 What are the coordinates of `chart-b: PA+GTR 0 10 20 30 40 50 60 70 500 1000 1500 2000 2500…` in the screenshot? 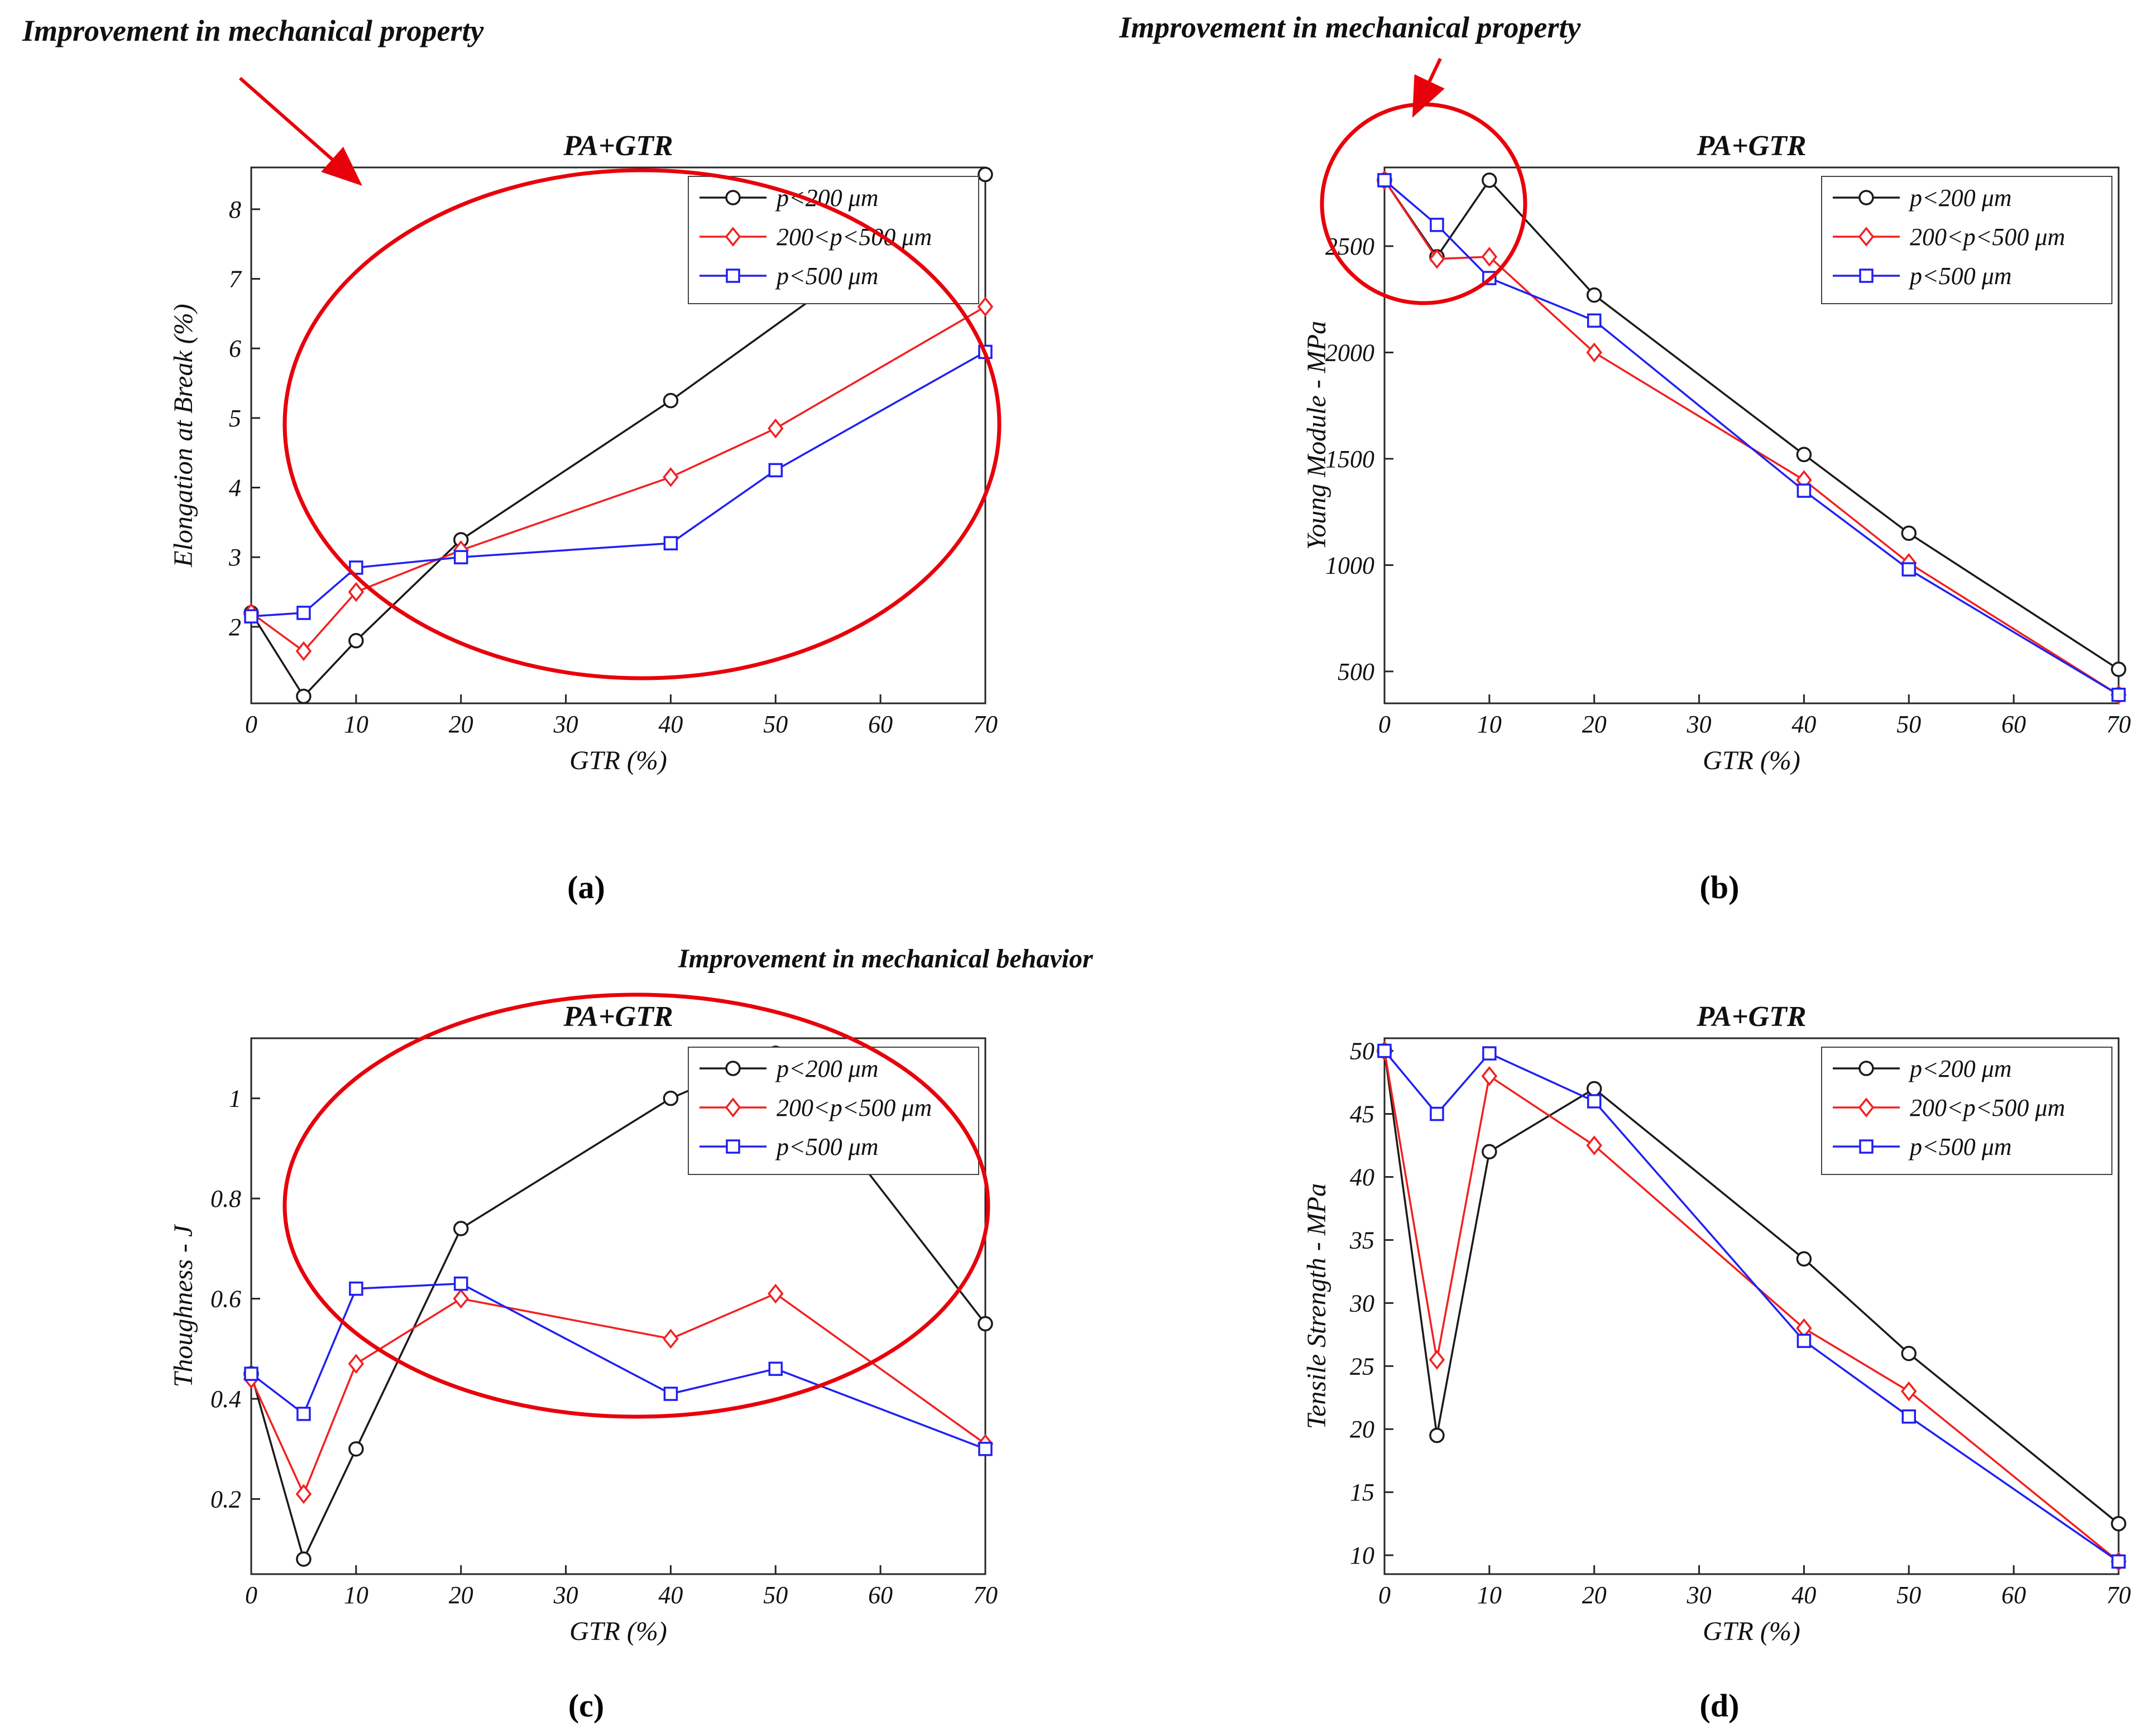 It's located at (1719, 457).